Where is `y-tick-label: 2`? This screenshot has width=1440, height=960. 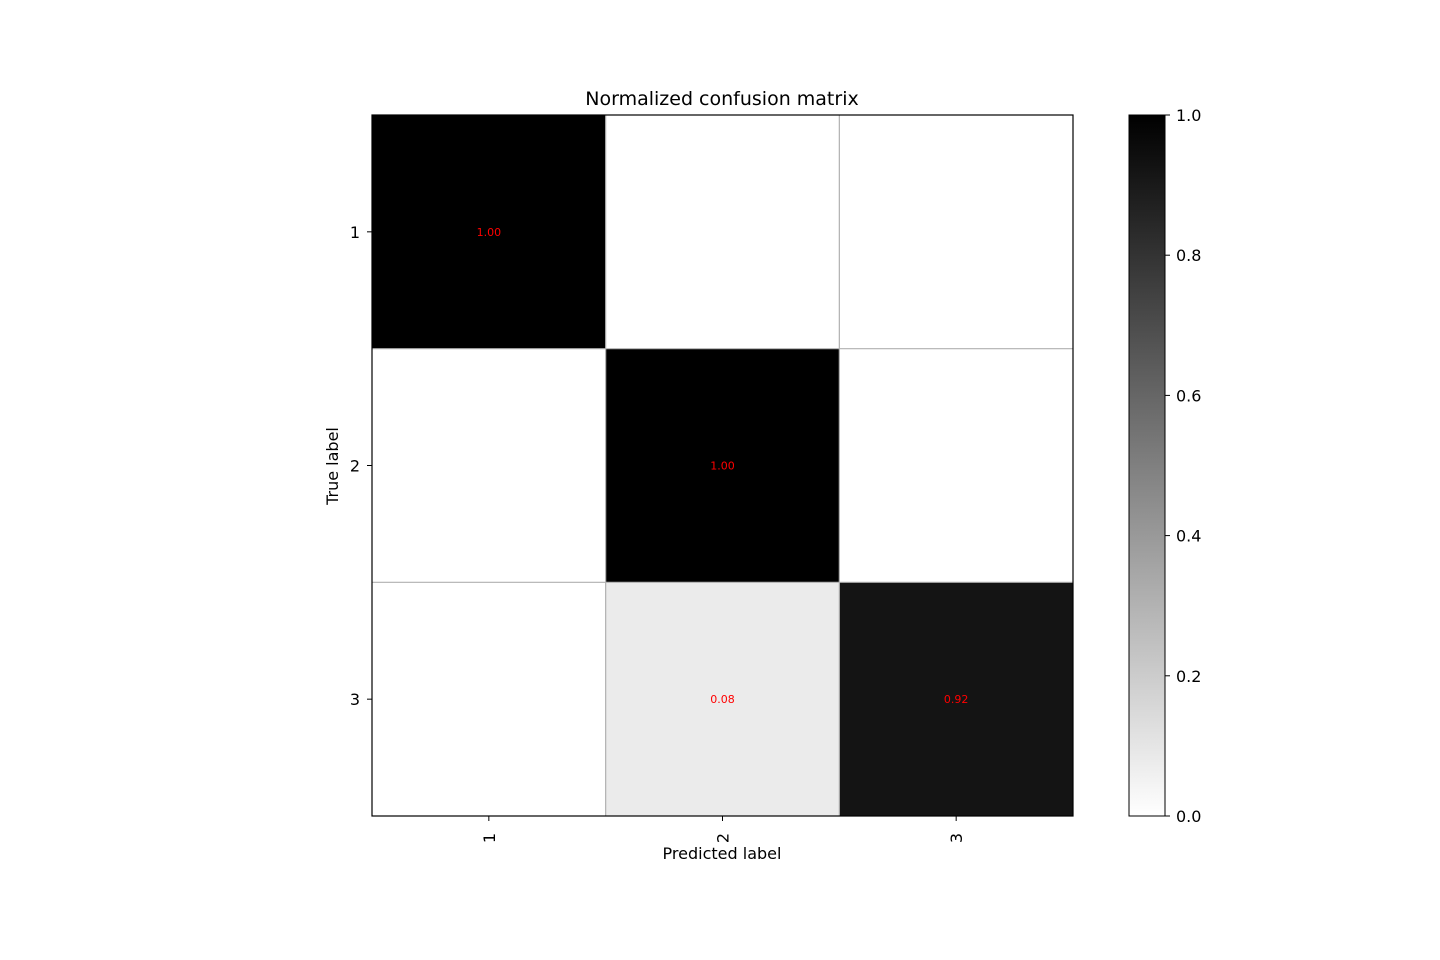
y-tick-label: 2 is located at coordinates (355, 466).